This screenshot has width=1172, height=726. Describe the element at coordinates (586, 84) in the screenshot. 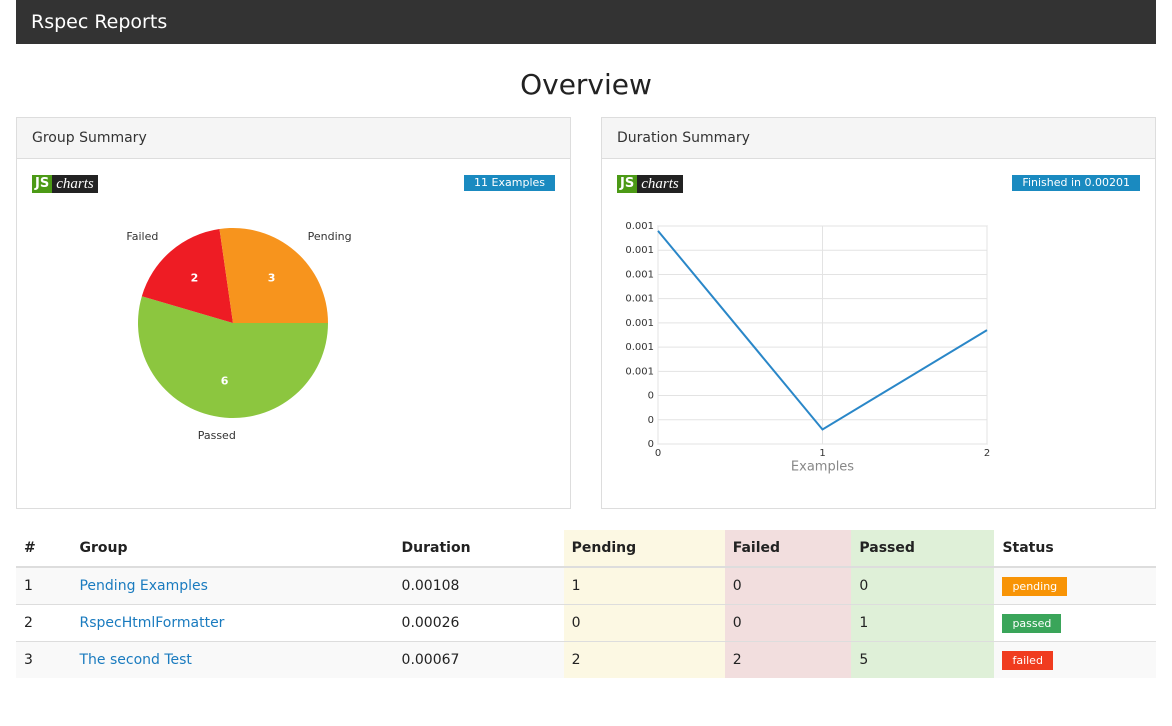

I see `page-title: Overview` at that location.